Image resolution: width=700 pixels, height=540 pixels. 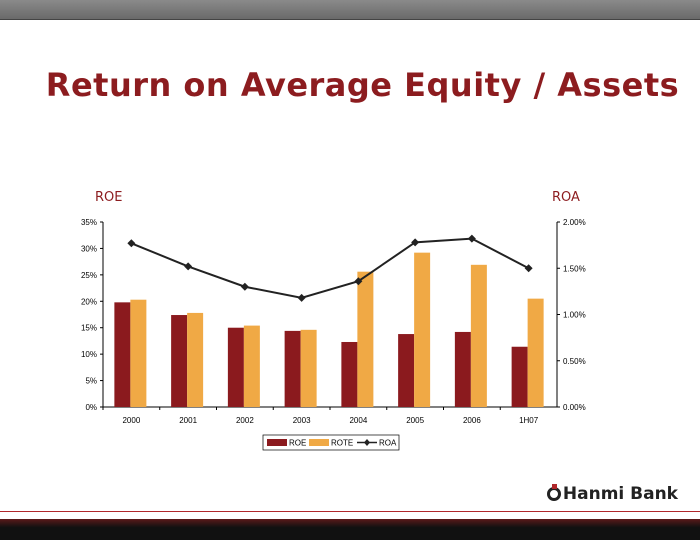 What do you see at coordinates (342, 443) in the screenshot?
I see `legend-label-rote: ROTE` at bounding box center [342, 443].